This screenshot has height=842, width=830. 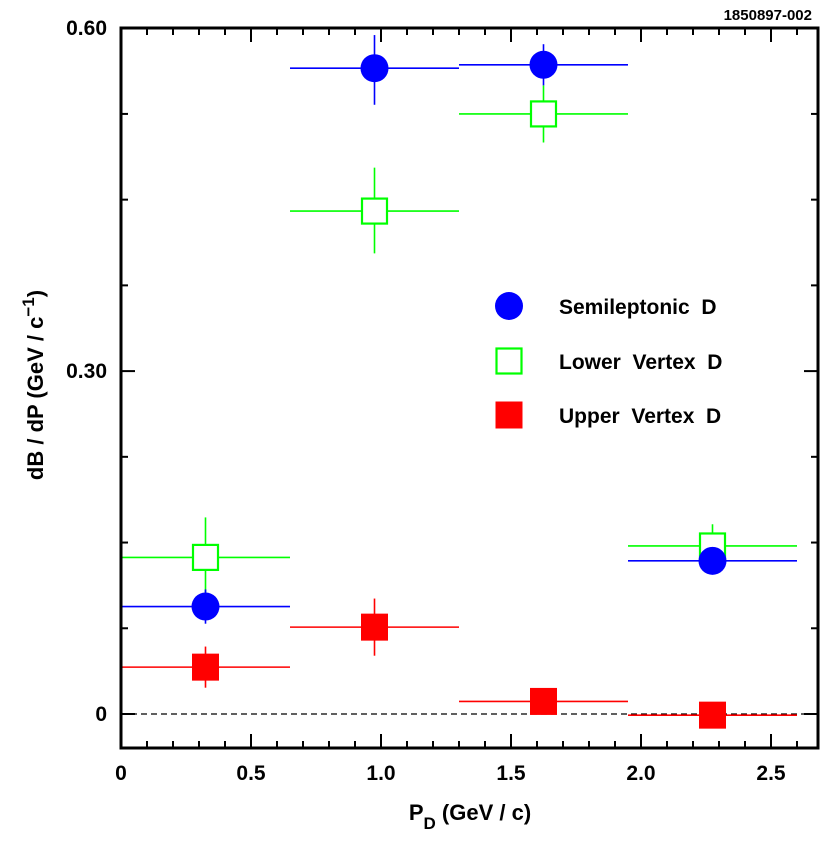 What do you see at coordinates (511, 773) in the screenshot?
I see `x-tick-label: 1.5` at bounding box center [511, 773].